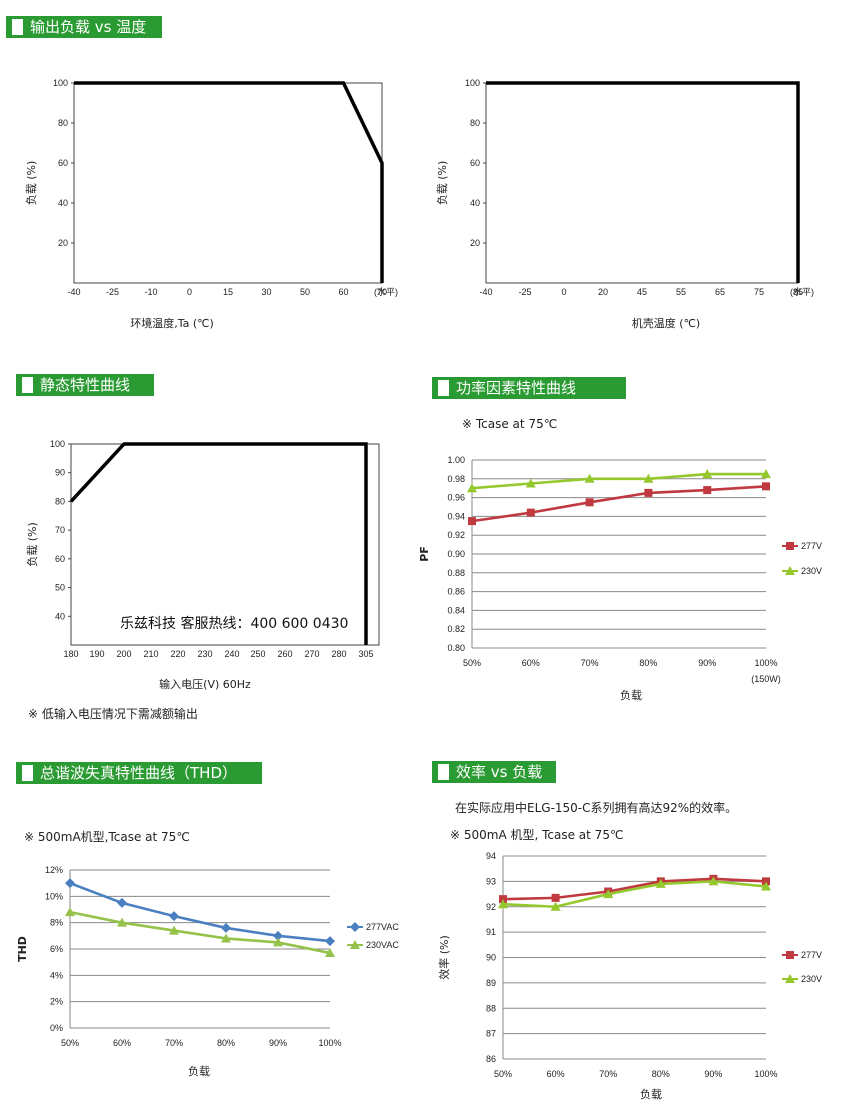  I want to click on pf-y-tick-label: 0.96, so click(456, 498).